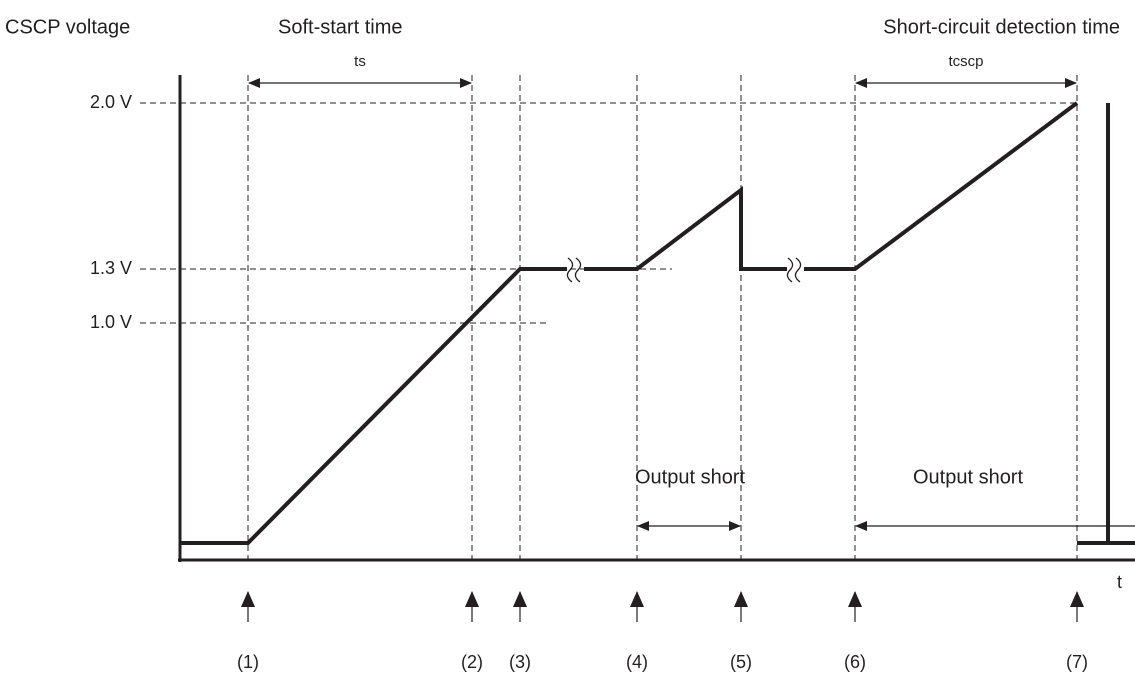  Describe the element at coordinates (741, 662) in the screenshot. I see `event-label: (5)` at that location.